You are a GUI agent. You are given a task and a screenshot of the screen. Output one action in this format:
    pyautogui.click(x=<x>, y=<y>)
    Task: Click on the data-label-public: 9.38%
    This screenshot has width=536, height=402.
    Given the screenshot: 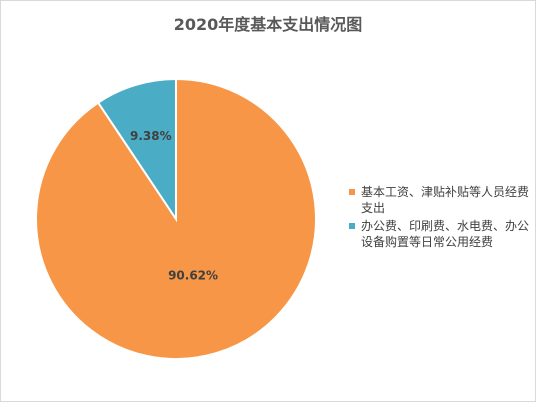 What is the action you would take?
    pyautogui.click(x=151, y=136)
    